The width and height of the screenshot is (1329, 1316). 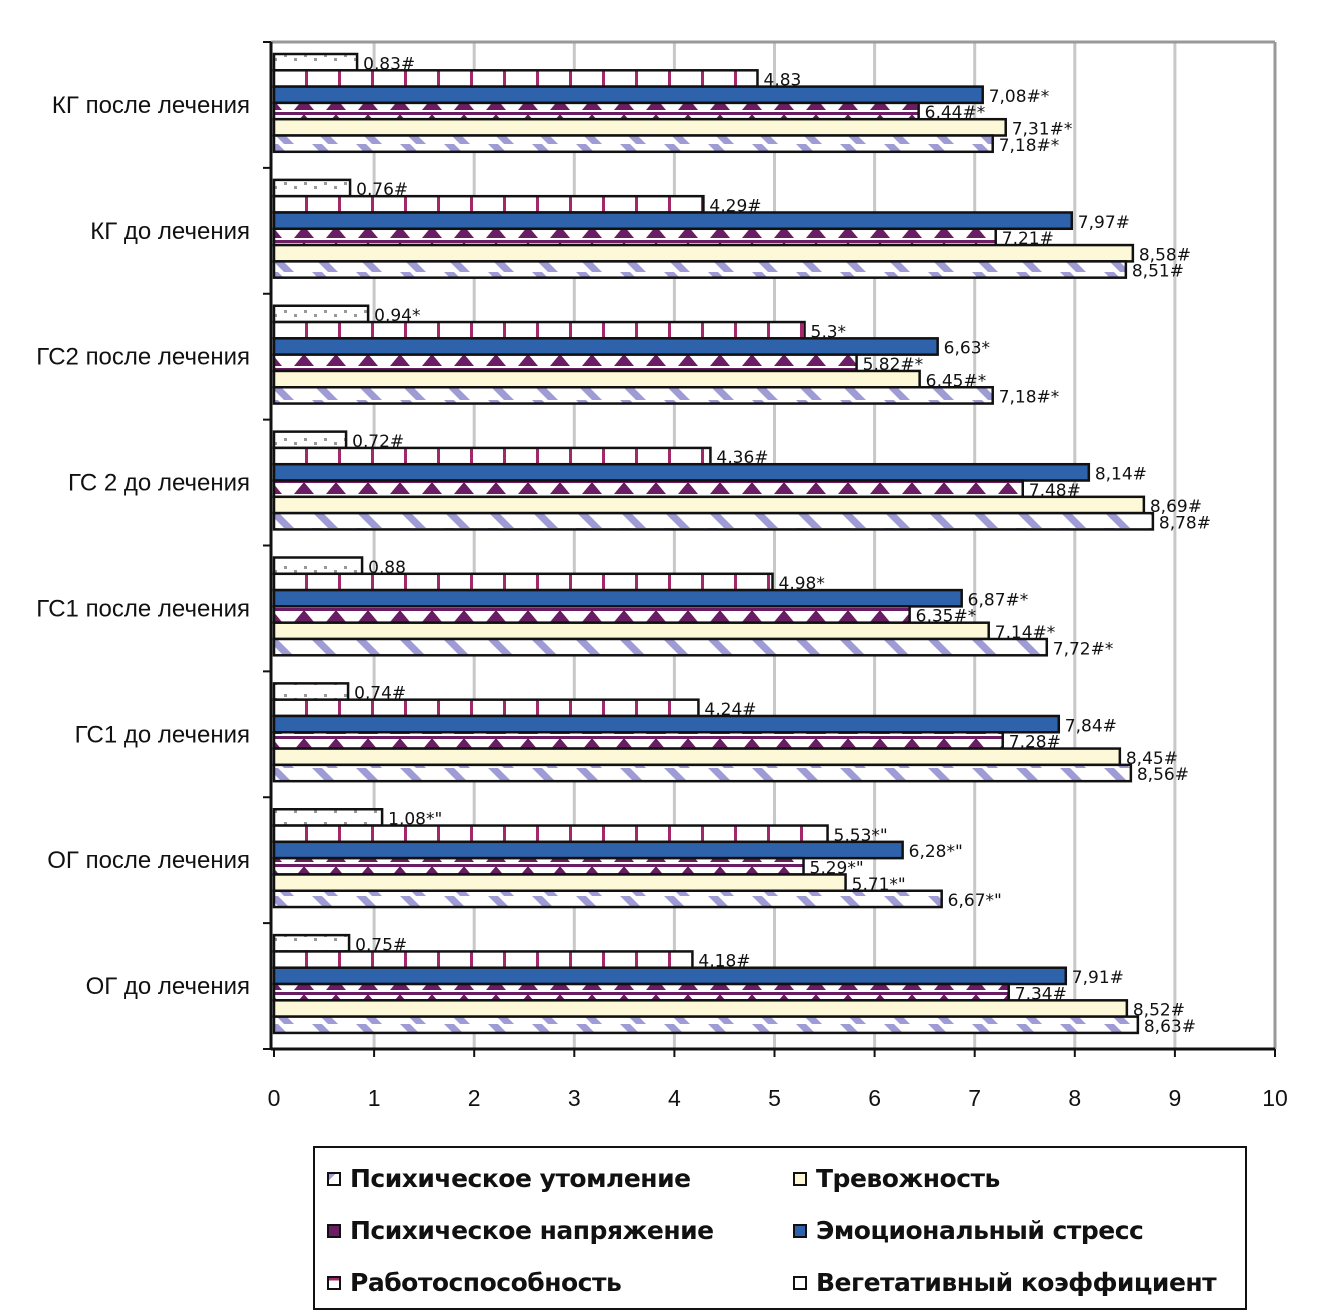 I want to click on data-label: 7,21#, so click(x=1028, y=239).